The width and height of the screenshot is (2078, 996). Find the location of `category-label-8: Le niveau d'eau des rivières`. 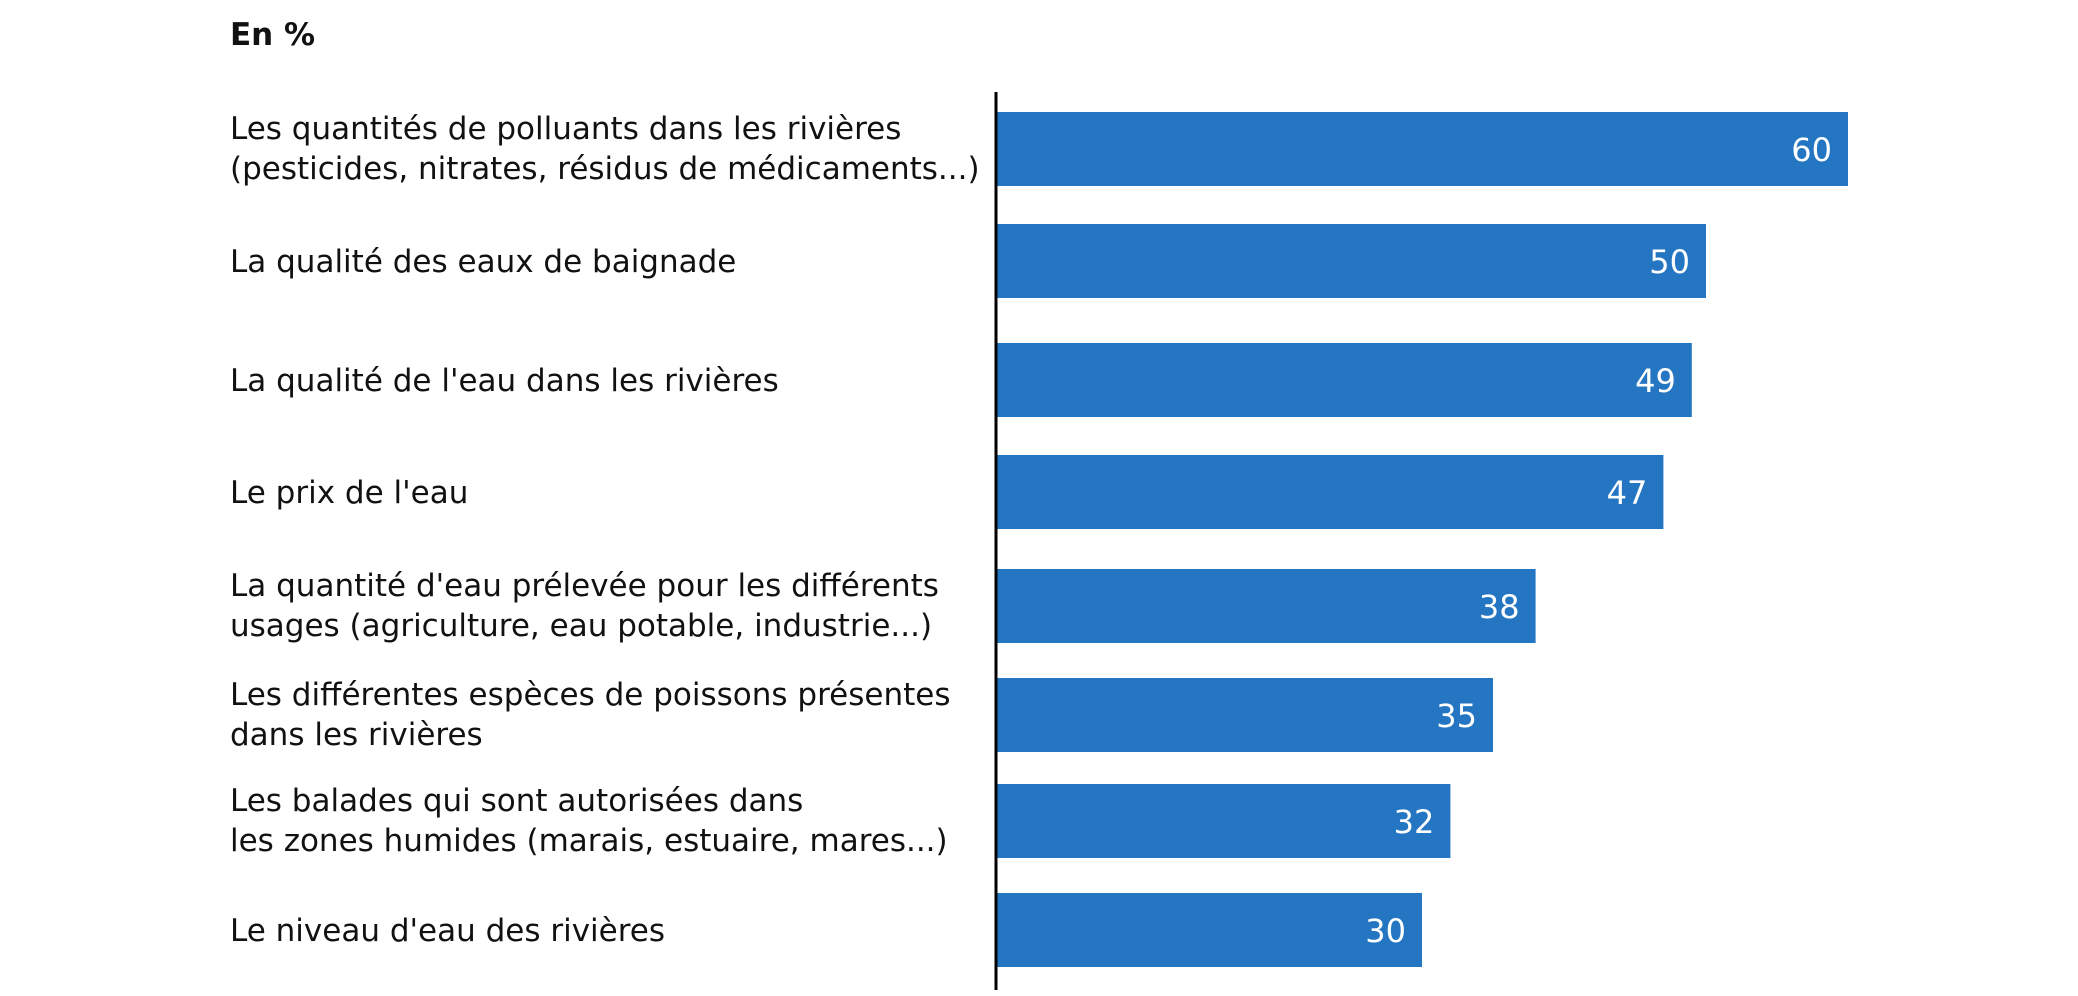

category-label-8: Le niveau d'eau des rivières is located at coordinates (447, 931).